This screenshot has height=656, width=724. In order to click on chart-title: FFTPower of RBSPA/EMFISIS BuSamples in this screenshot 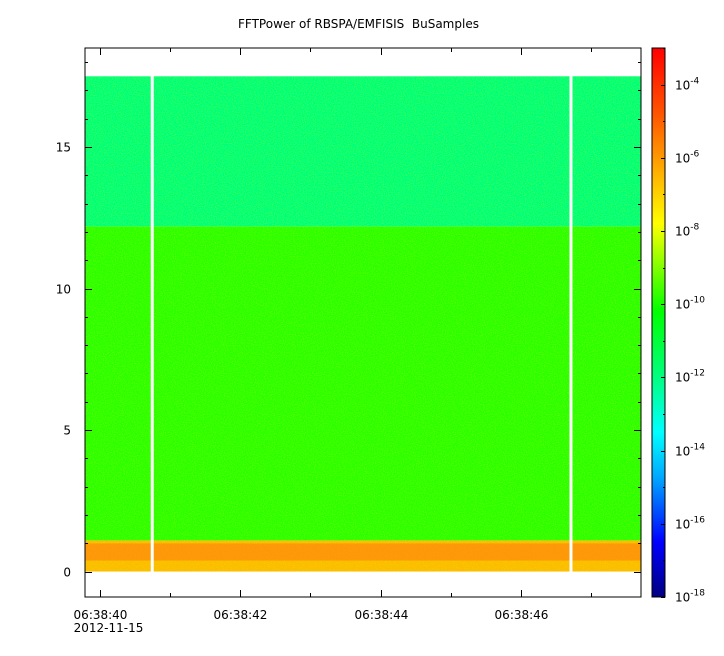, I will do `click(358, 24)`.